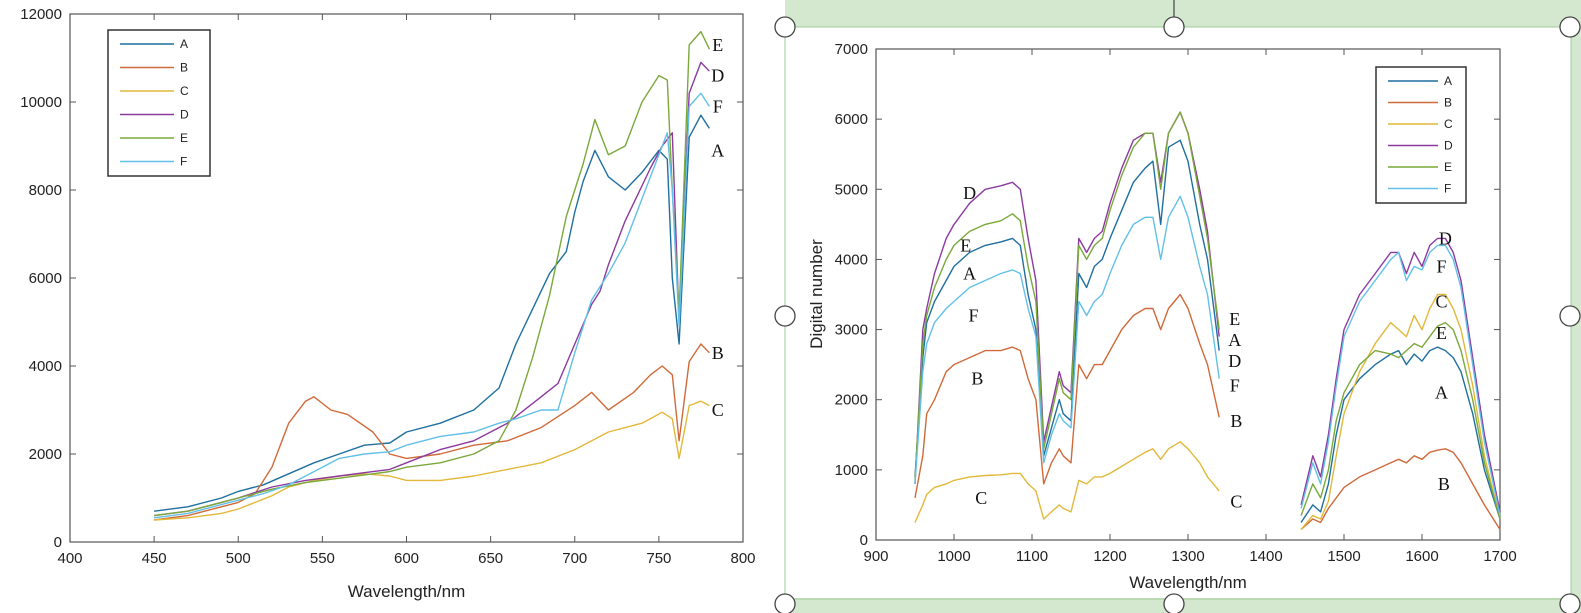  Describe the element at coordinates (851, 189) in the screenshot. I see `y-tick-label: 5000` at that location.